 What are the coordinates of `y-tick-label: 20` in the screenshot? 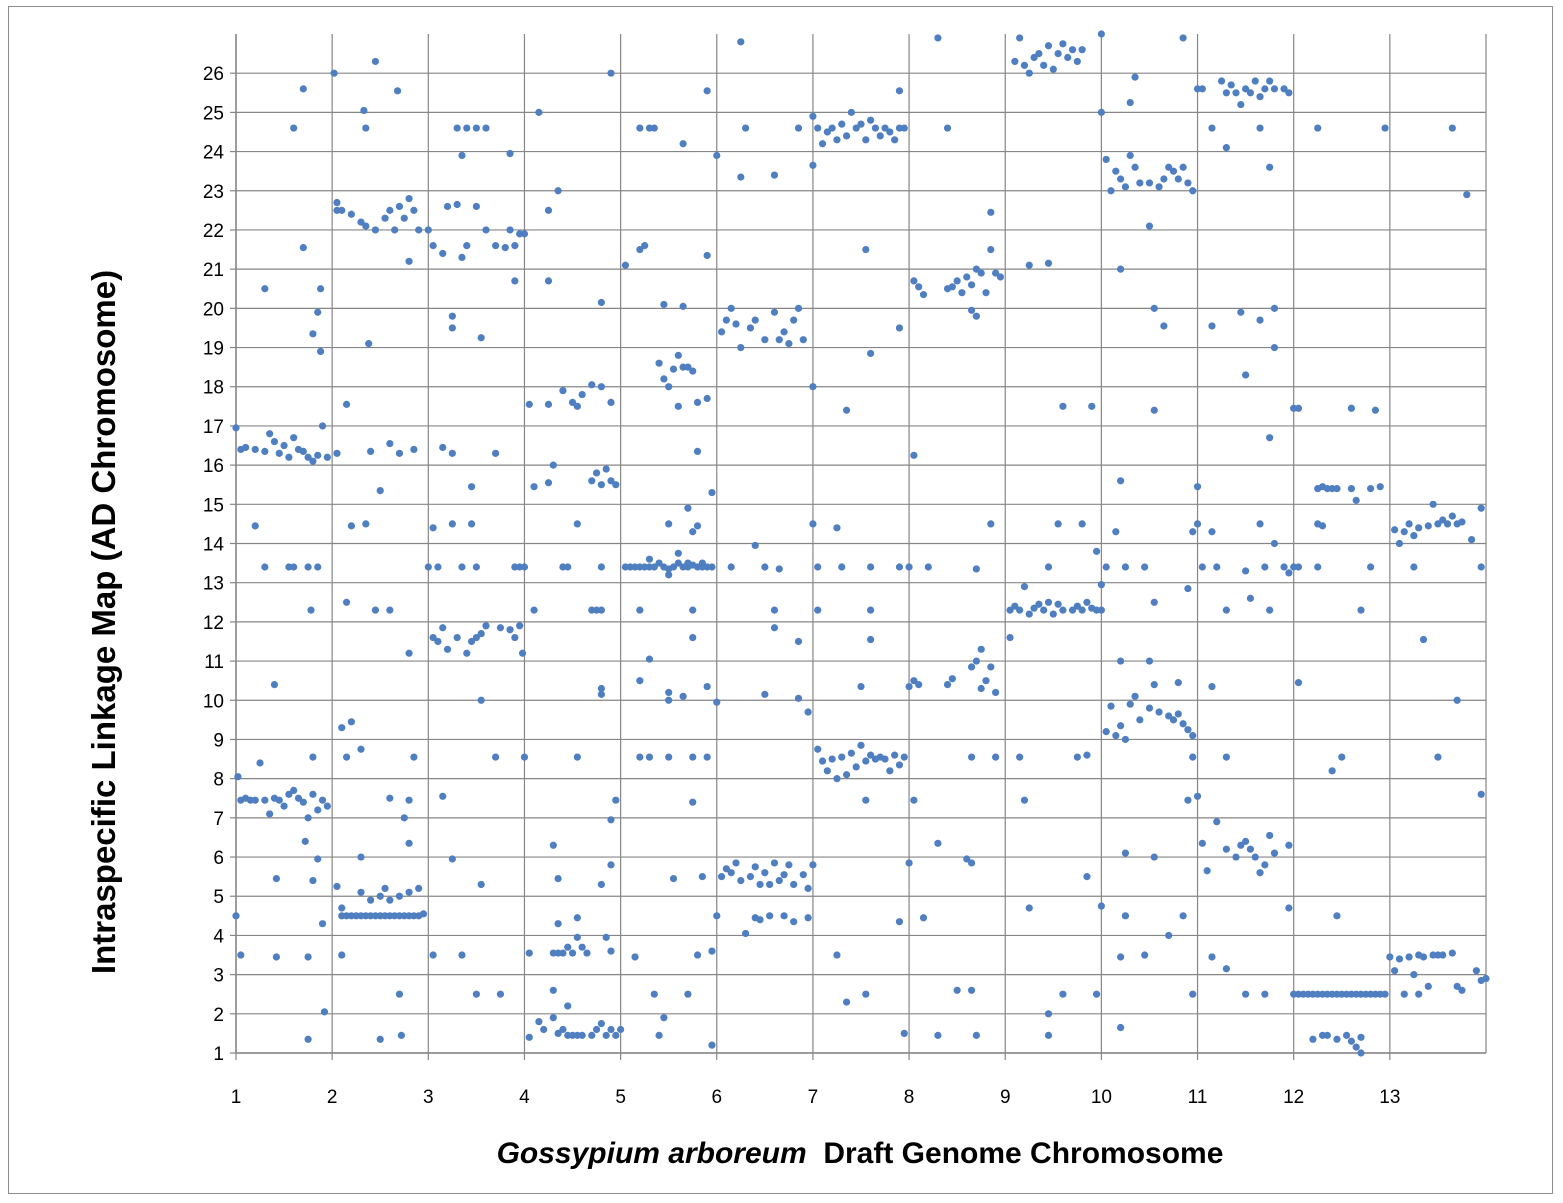 It's located at (213, 309).